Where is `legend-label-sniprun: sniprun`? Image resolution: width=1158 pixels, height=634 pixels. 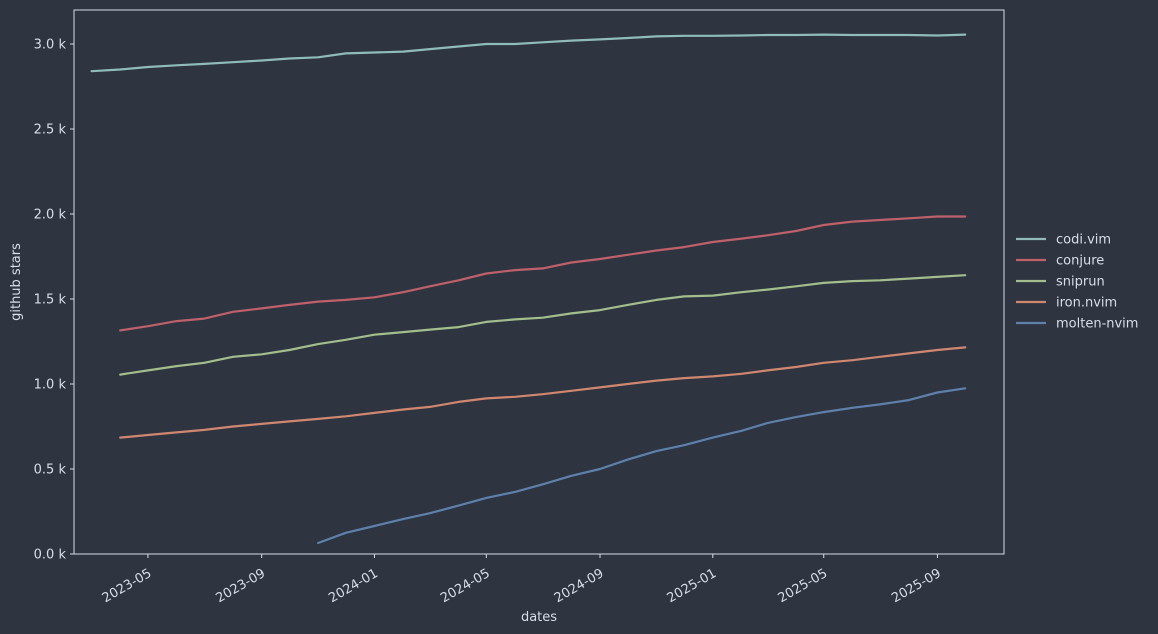
legend-label-sniprun: sniprun is located at coordinates (1080, 282).